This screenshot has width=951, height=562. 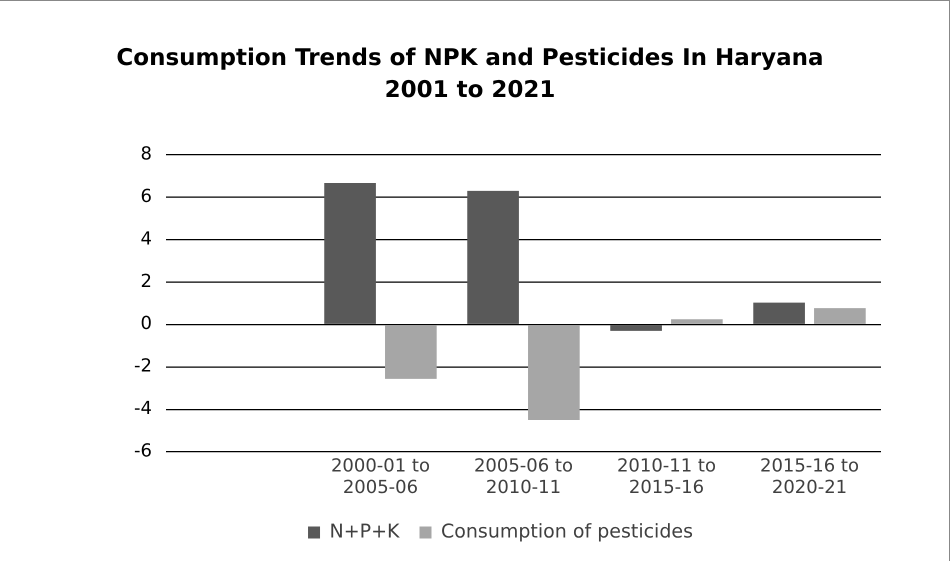 What do you see at coordinates (666, 476) in the screenshot?
I see `x-tick-label: 2010-11 to 2015-16` at bounding box center [666, 476].